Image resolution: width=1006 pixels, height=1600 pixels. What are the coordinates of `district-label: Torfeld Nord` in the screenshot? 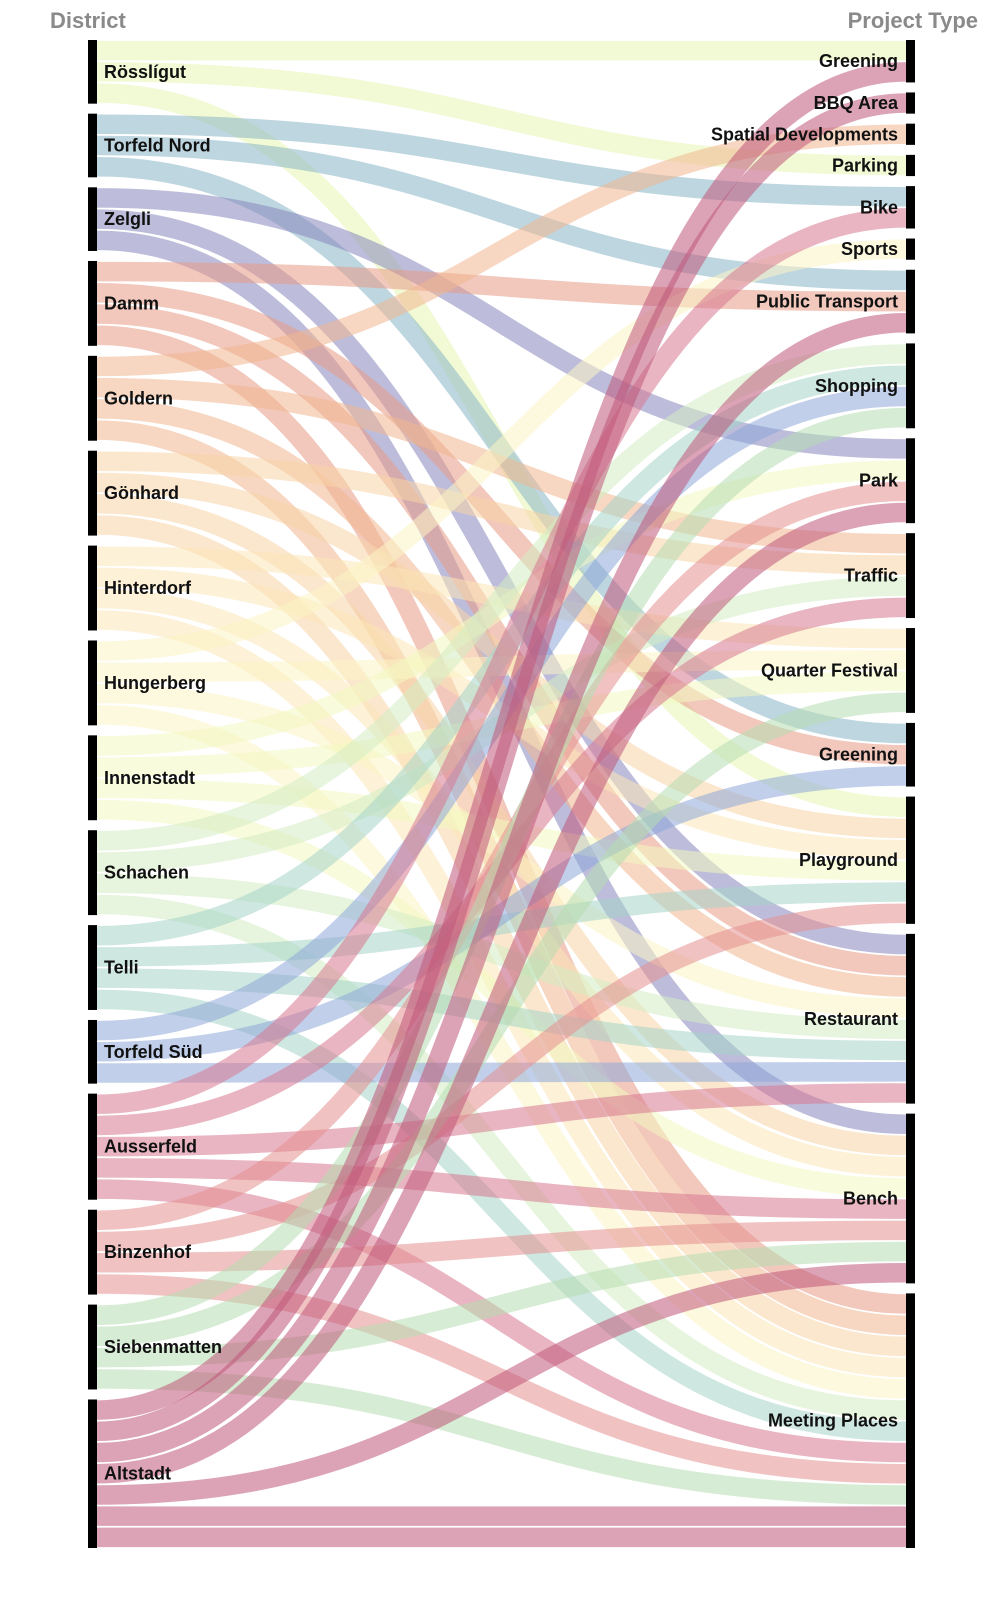 It's located at (157, 145).